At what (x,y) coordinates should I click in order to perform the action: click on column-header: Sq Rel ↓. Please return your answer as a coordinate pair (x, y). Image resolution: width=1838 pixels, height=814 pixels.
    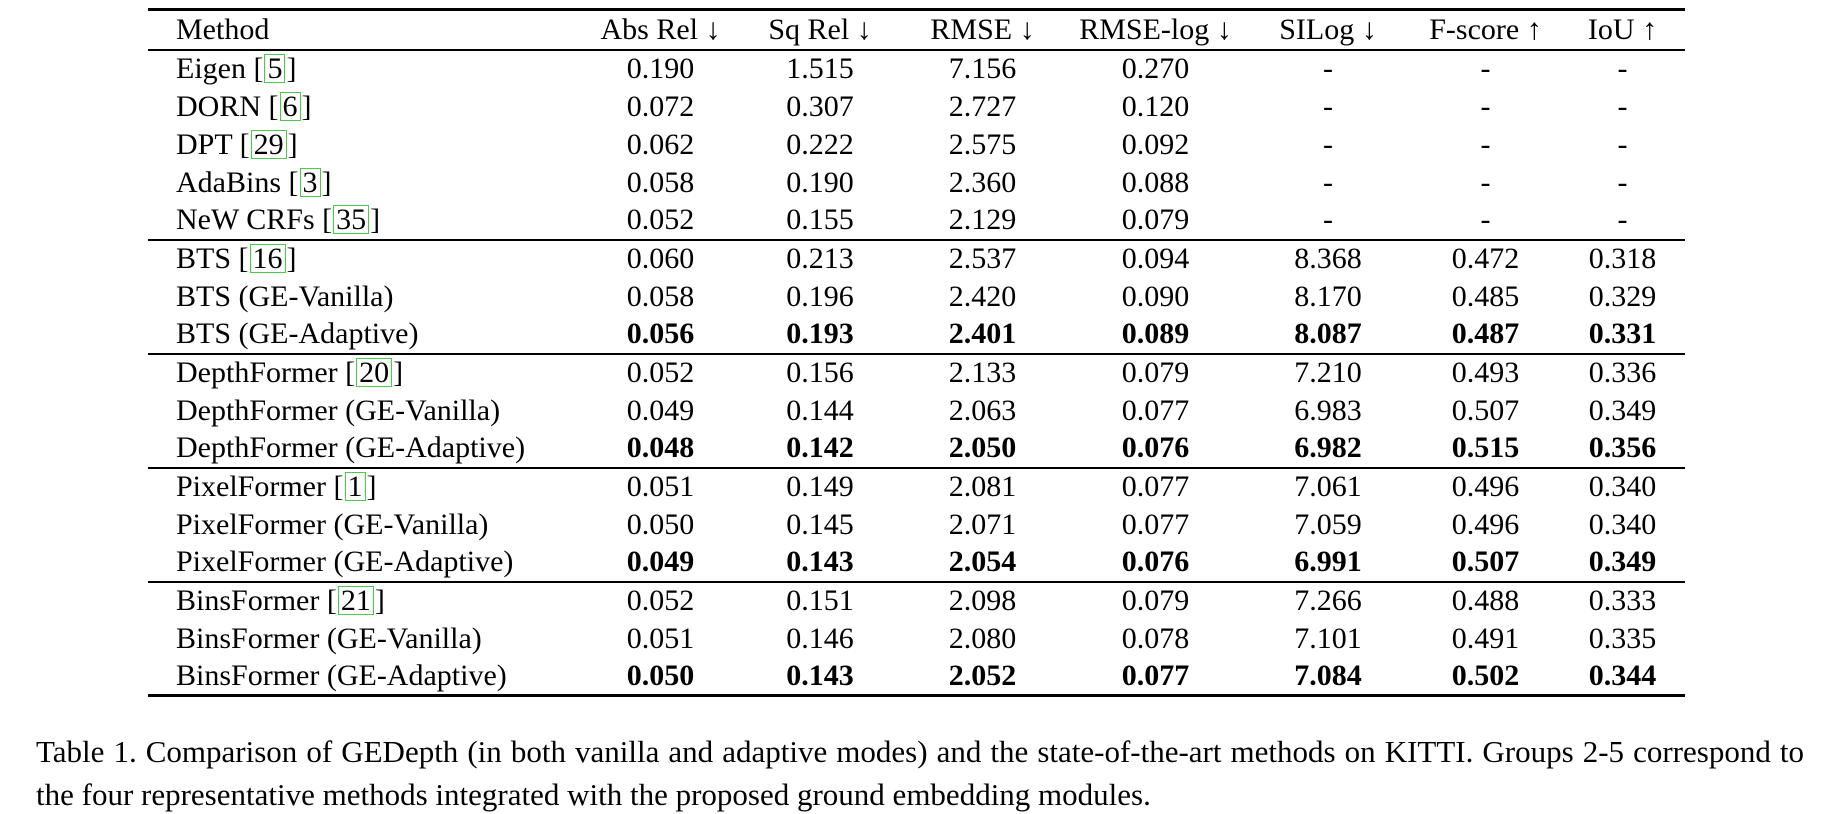
    Looking at the image, I should click on (820, 29).